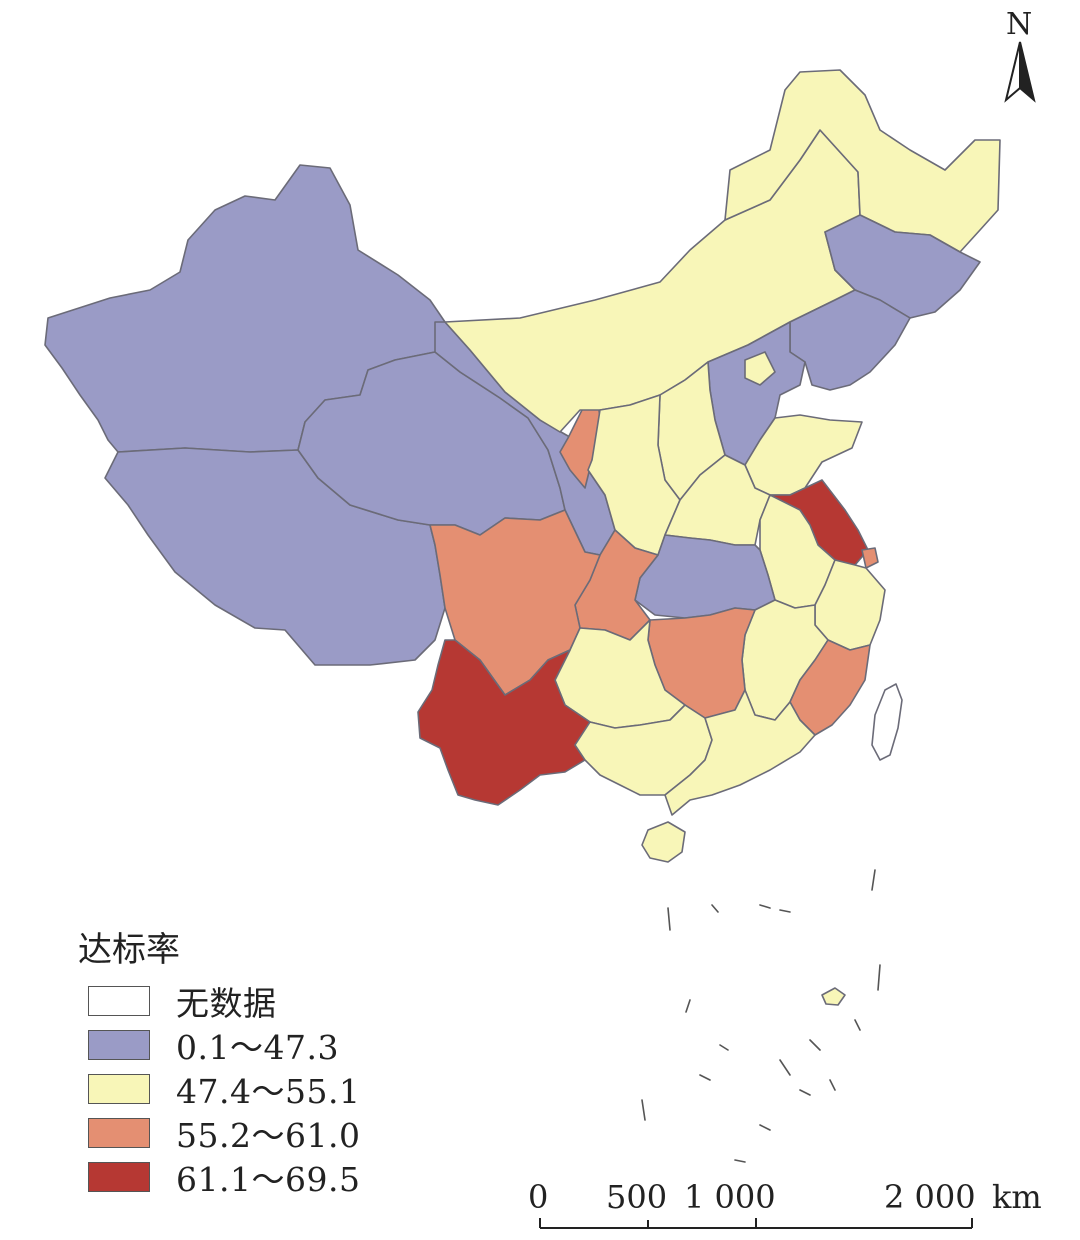 The width and height of the screenshot is (1080, 1240). I want to click on legend-label: 0.1～47.3, so click(257, 1047).